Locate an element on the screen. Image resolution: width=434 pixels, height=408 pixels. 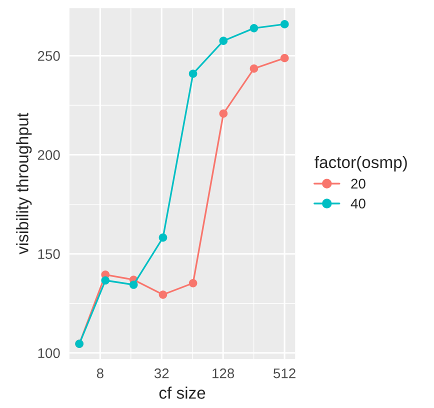
y-tick-label: 150 is located at coordinates (49, 254).